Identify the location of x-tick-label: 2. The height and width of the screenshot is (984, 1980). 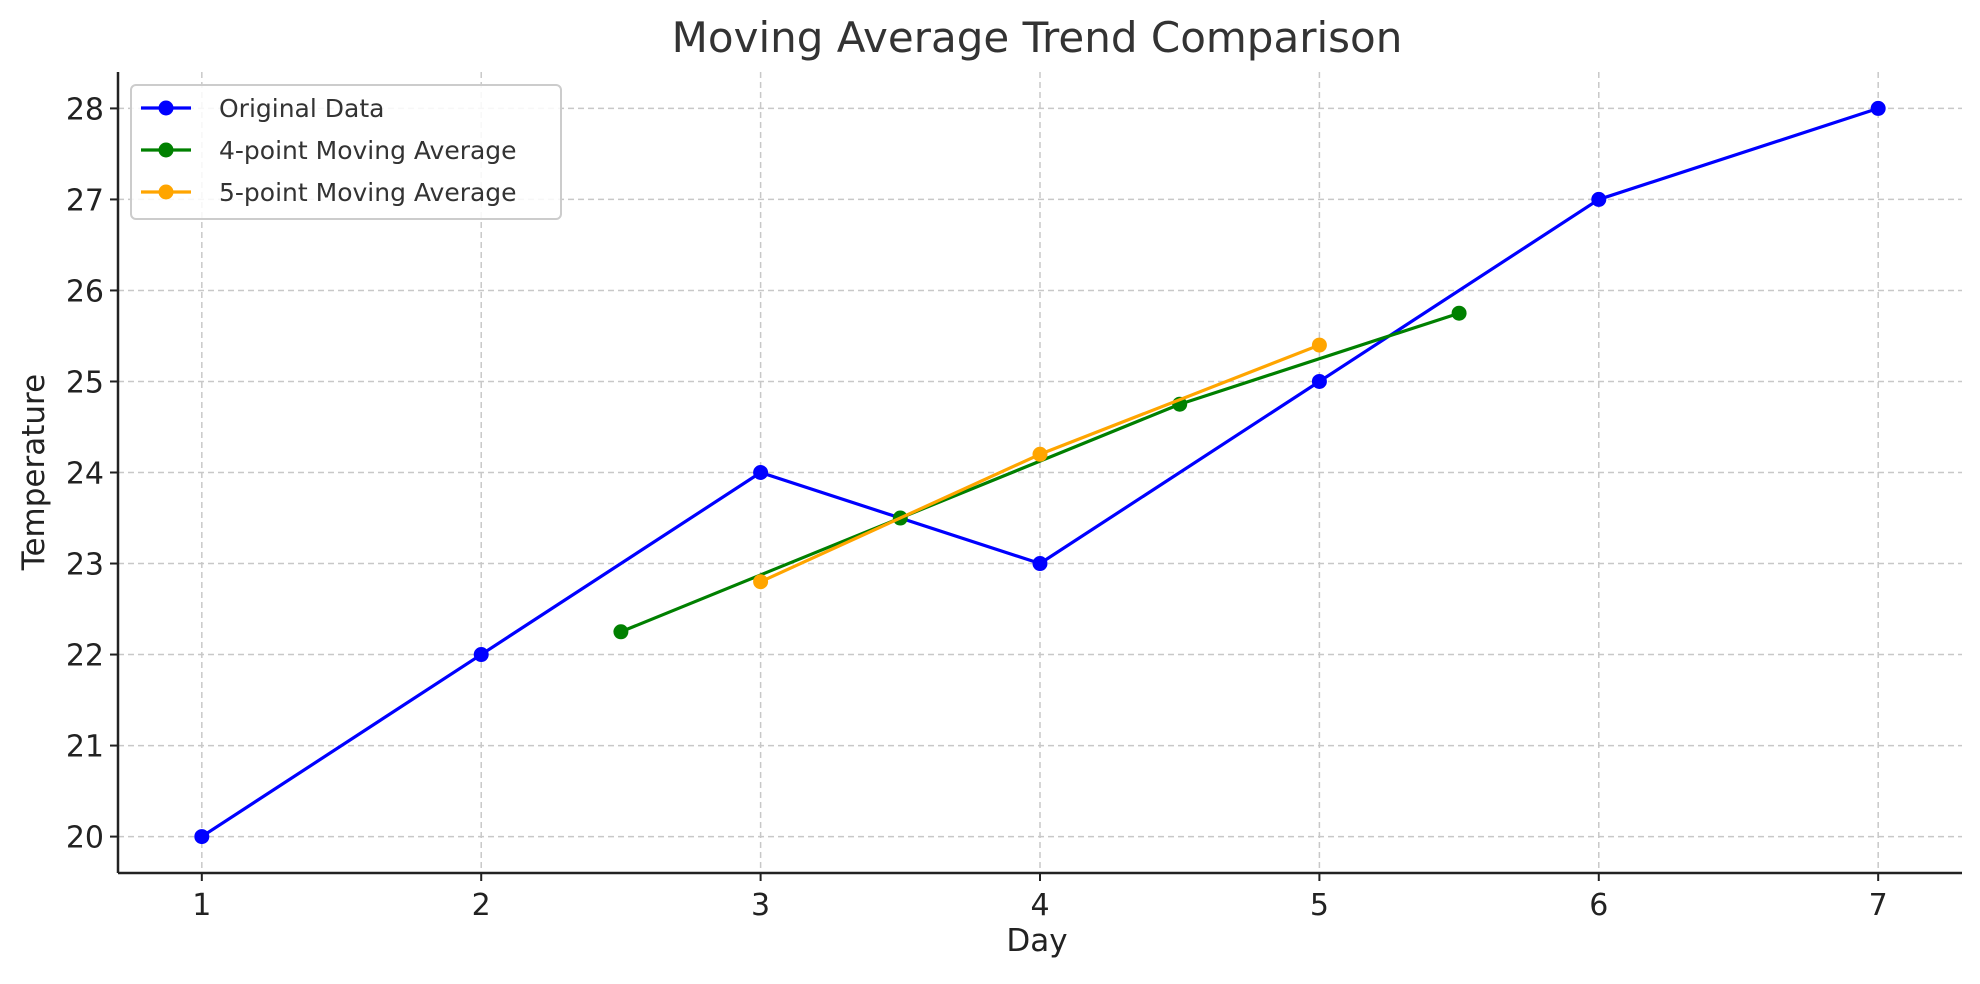
(481, 905).